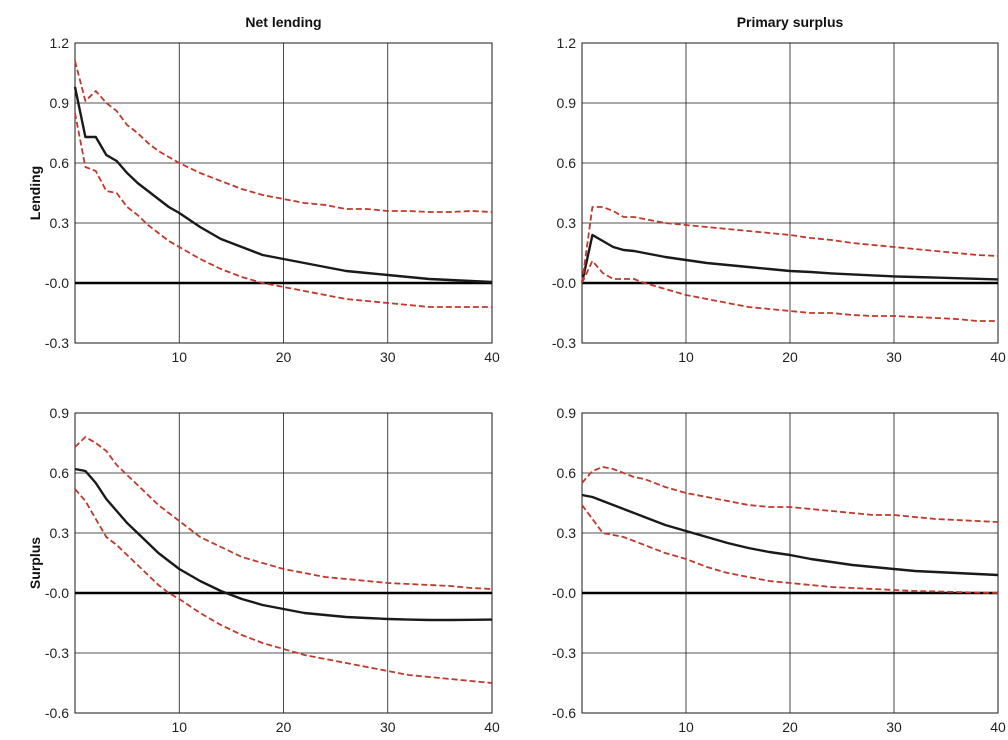 The width and height of the screenshot is (1008, 740). Describe the element at coordinates (790, 22) in the screenshot. I see `chart-title: Primary surplus` at that location.